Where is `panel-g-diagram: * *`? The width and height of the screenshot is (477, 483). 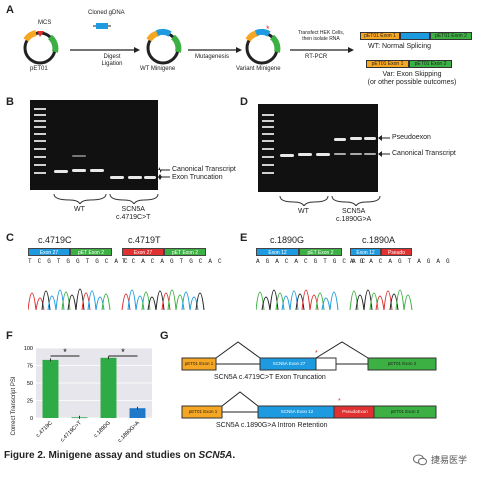 panel-g-diagram: * * is located at coordinates (309, 380).